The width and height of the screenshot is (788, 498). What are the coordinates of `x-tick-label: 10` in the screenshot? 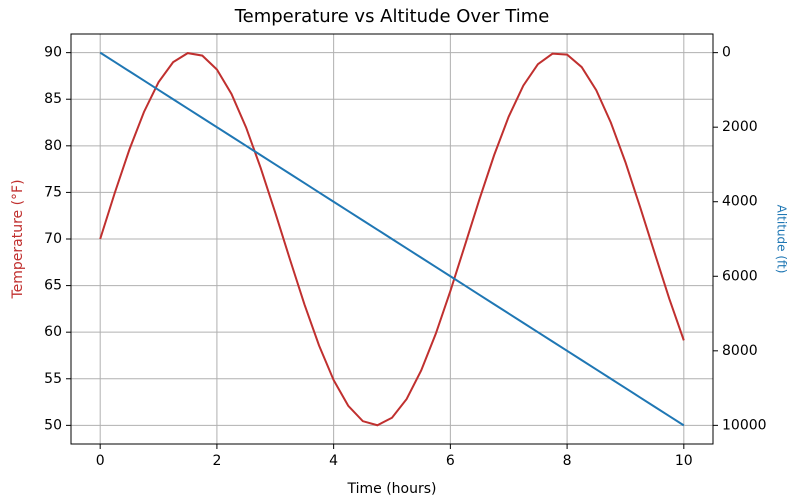 It's located at (684, 461).